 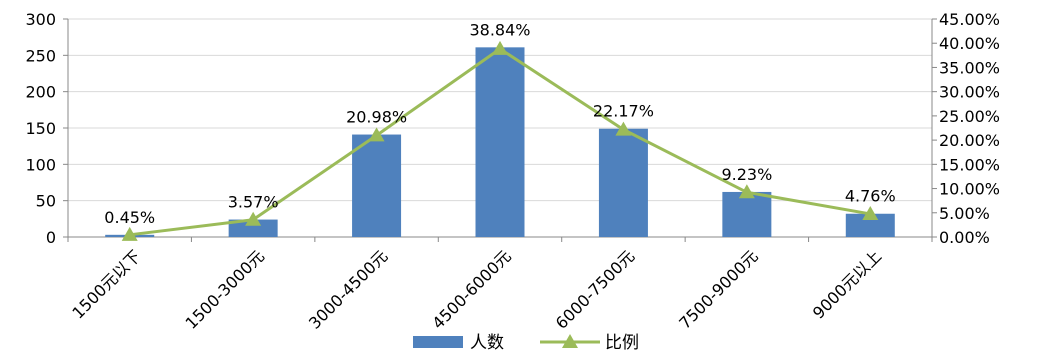 I want to click on legend-swatch-marker, so click(x=570, y=341).